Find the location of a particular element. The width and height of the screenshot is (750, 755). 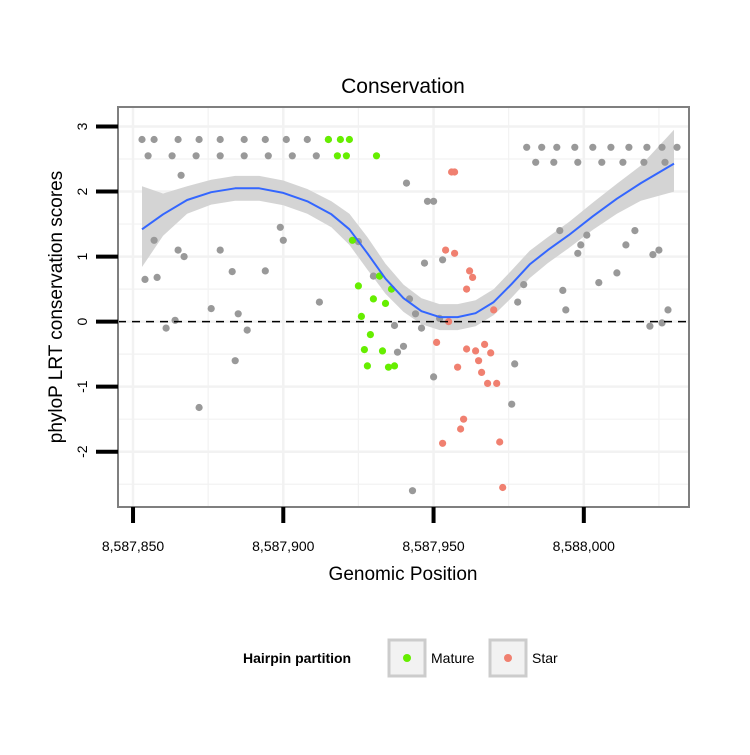

loess-smooth-line is located at coordinates (408, 240).